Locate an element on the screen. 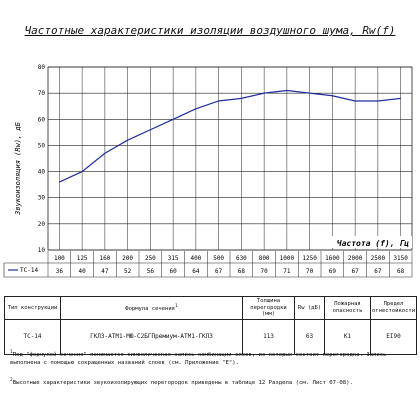 This screenshot has height=420, width=420. x-tick-label: 1250 is located at coordinates (309, 258).